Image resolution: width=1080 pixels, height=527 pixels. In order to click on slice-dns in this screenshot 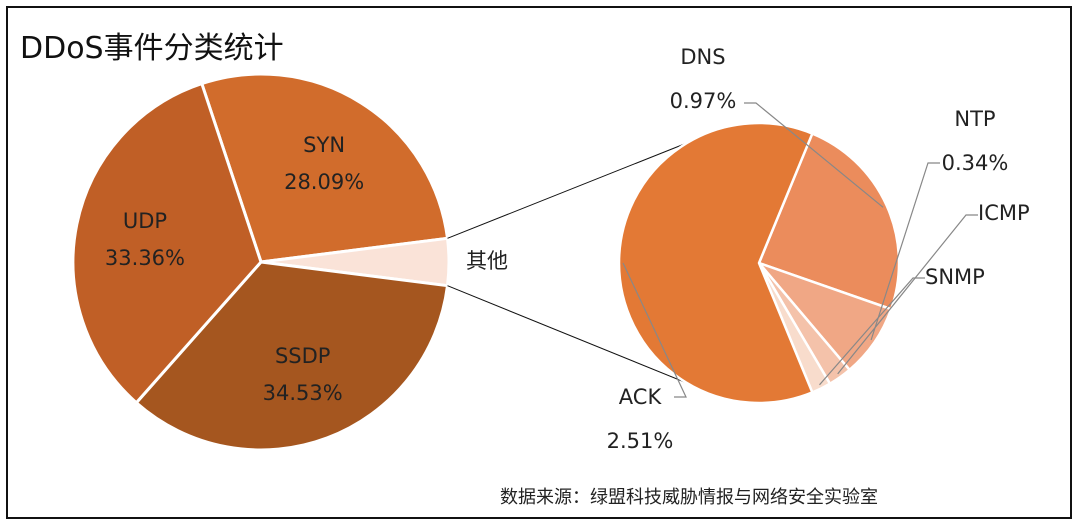, I will do `click(829, 221)`.